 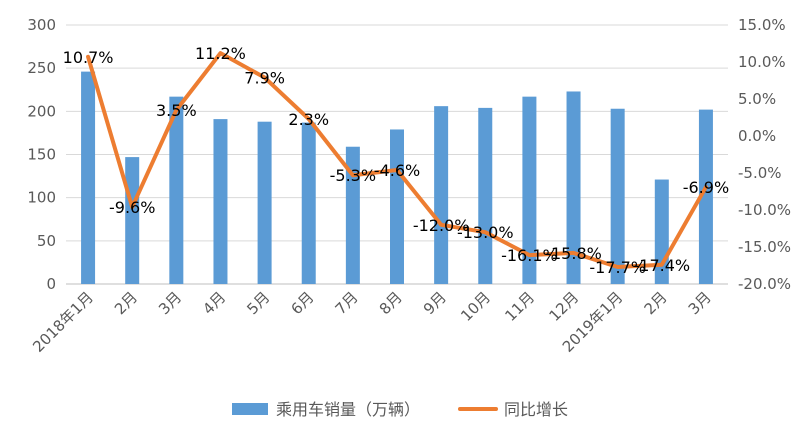 I want to click on line-data-label: -17.7%, so click(x=617, y=267).